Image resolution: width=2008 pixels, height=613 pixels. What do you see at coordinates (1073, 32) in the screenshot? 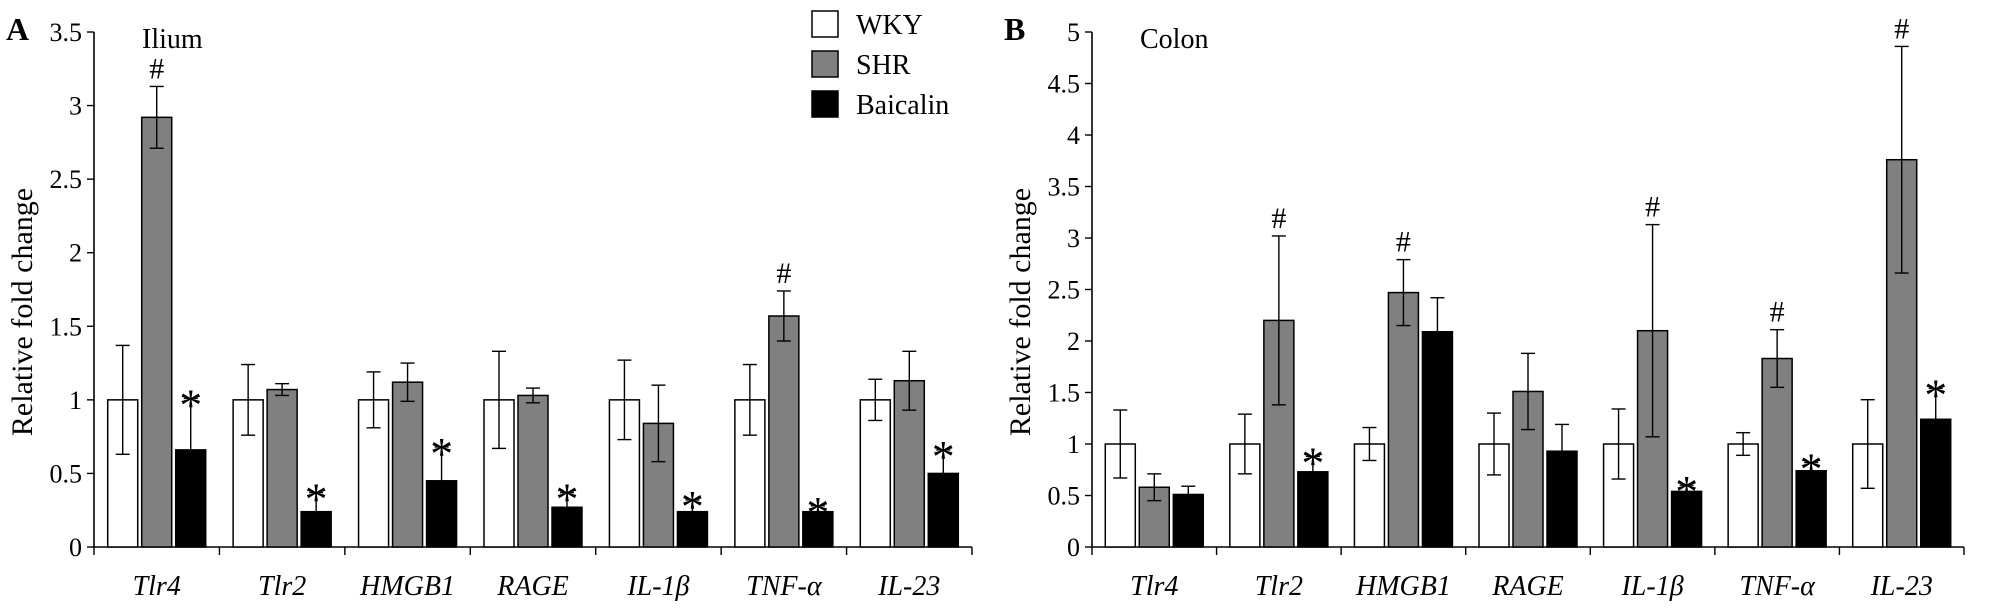
I see `y-tick-label: 5` at bounding box center [1073, 32].